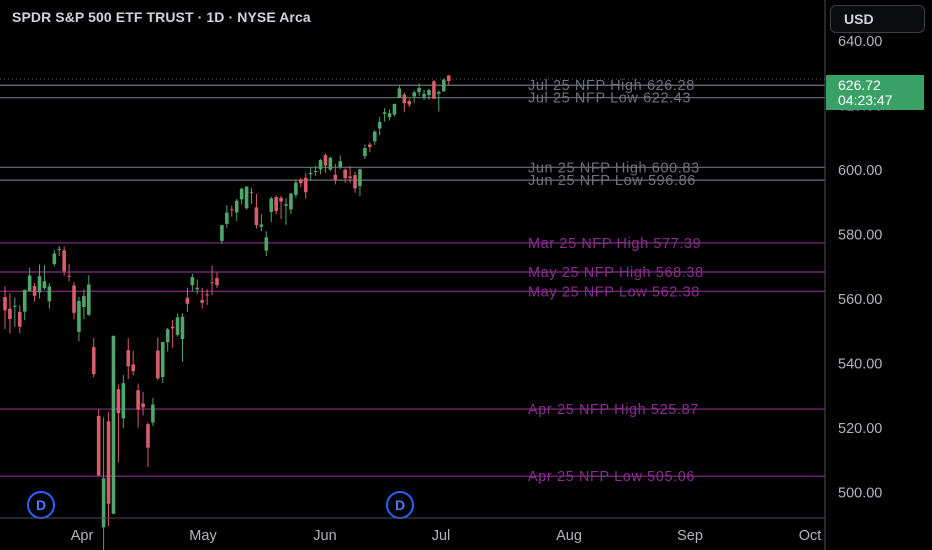 The image size is (932, 550). I want to click on level-label: Apr 25 NFP High 525.87, so click(613, 410).